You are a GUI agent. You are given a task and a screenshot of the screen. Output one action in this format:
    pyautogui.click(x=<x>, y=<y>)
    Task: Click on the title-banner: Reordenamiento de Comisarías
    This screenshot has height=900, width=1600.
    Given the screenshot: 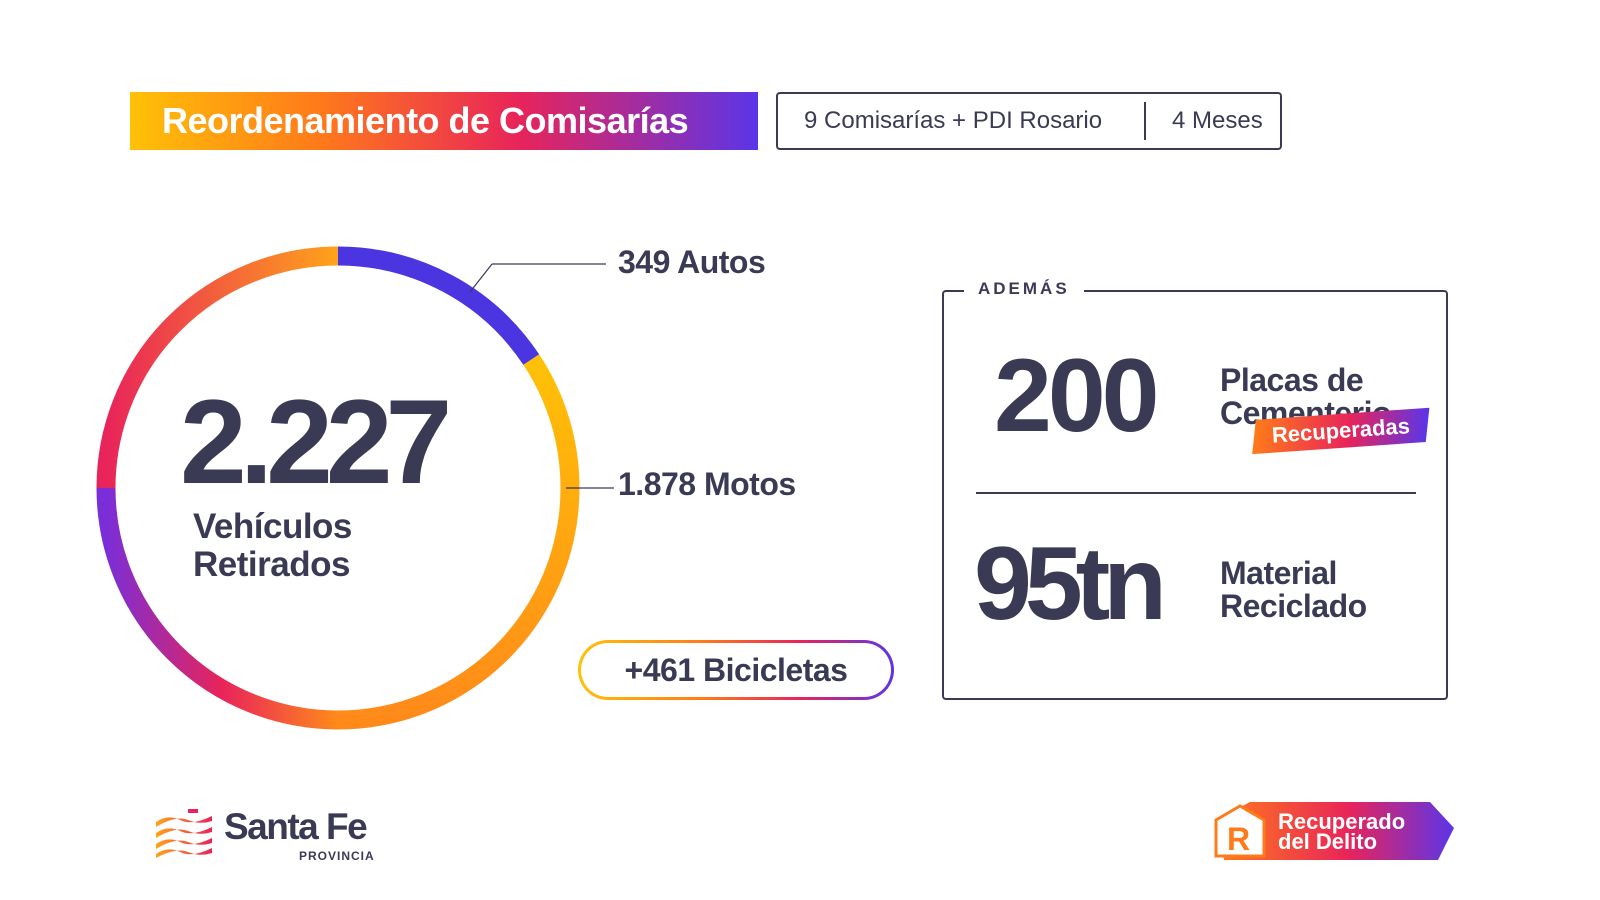 What is the action you would take?
    pyautogui.click(x=444, y=121)
    